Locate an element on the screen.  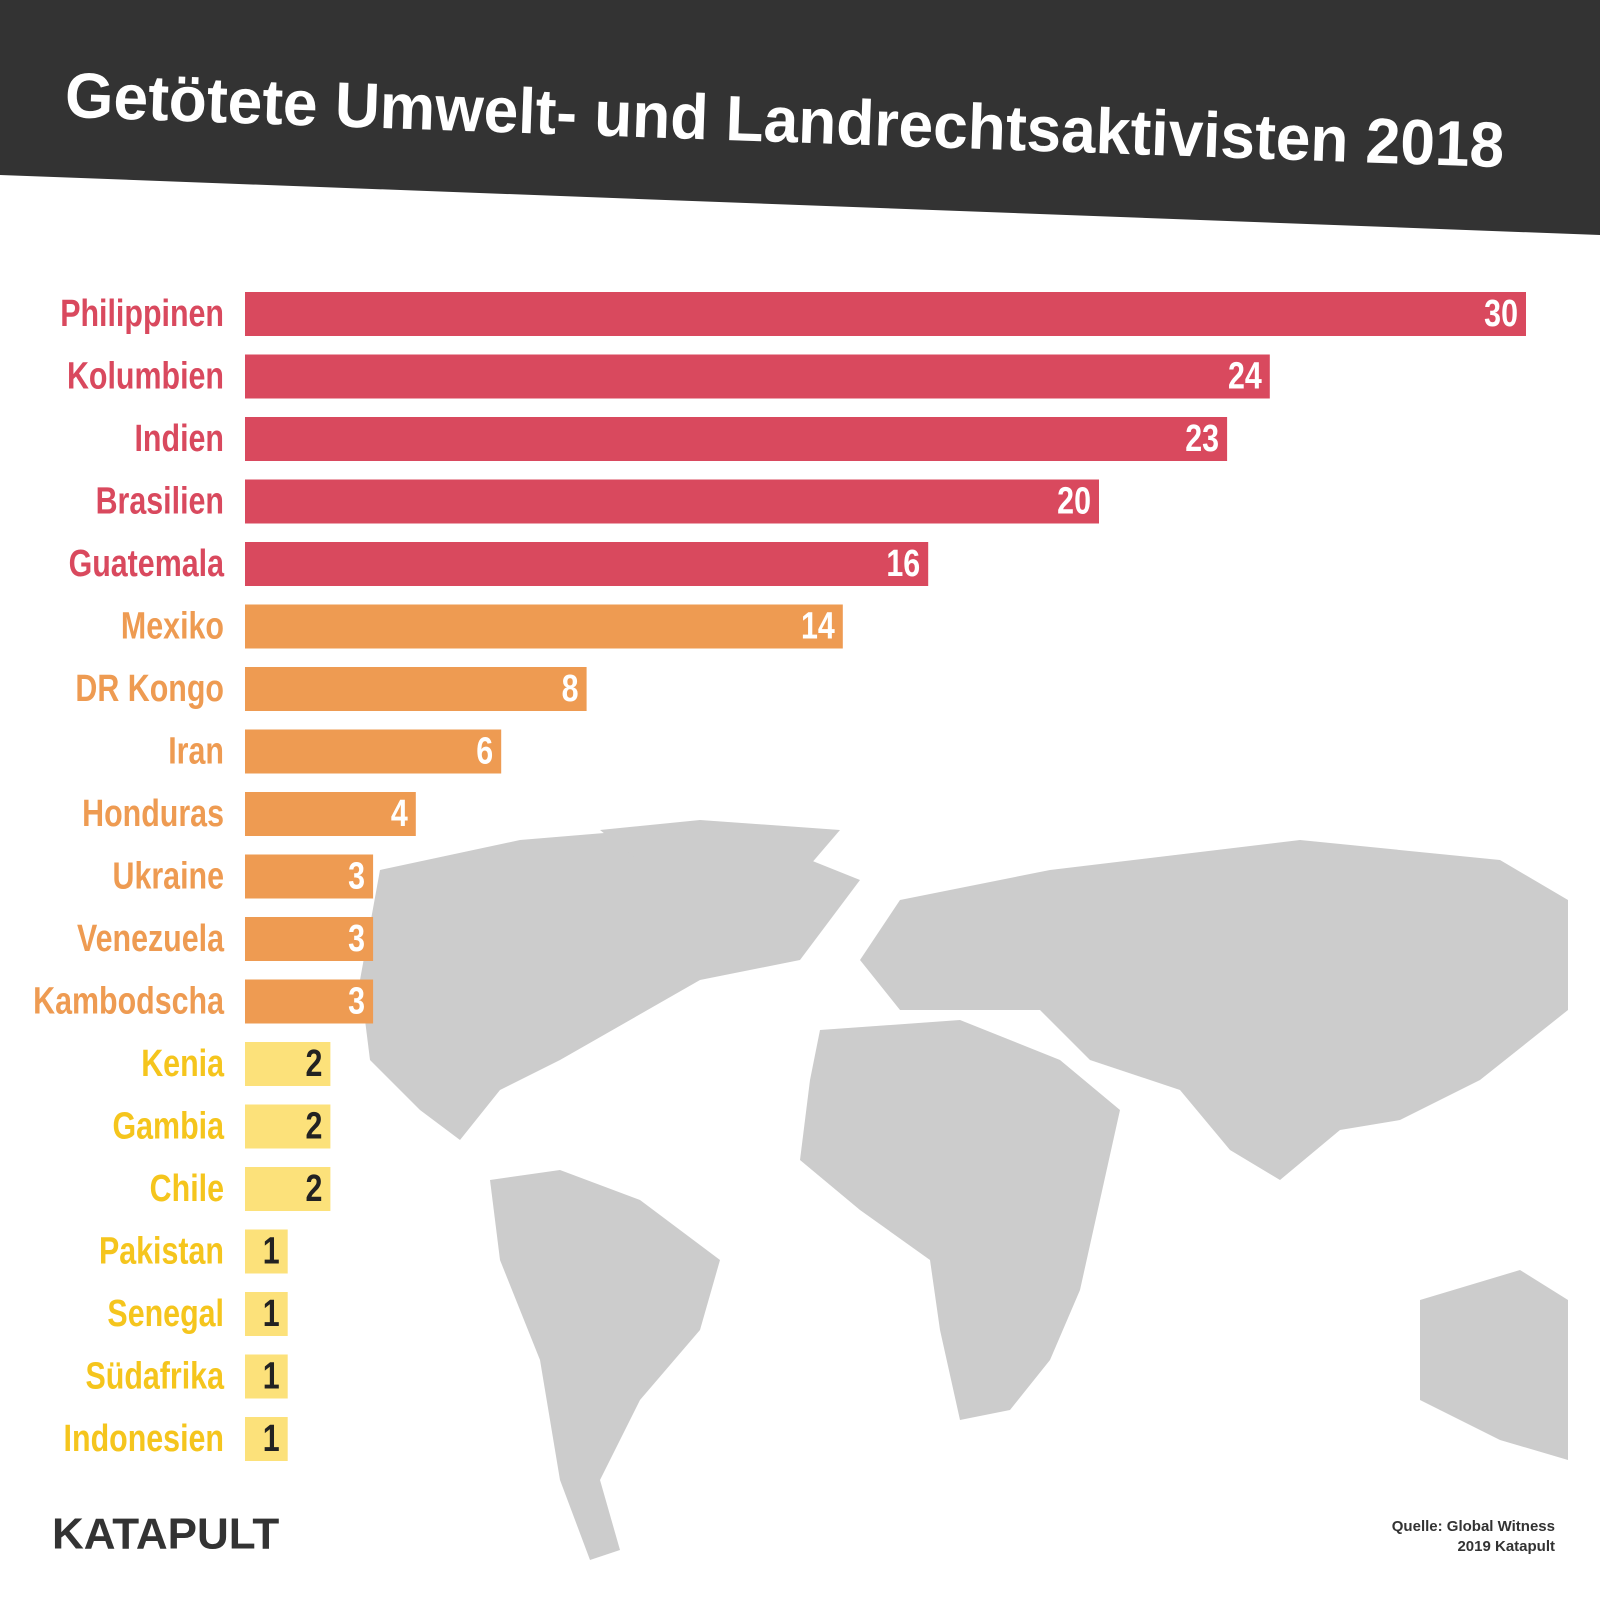
category-label: Mexiko is located at coordinates (172, 626).